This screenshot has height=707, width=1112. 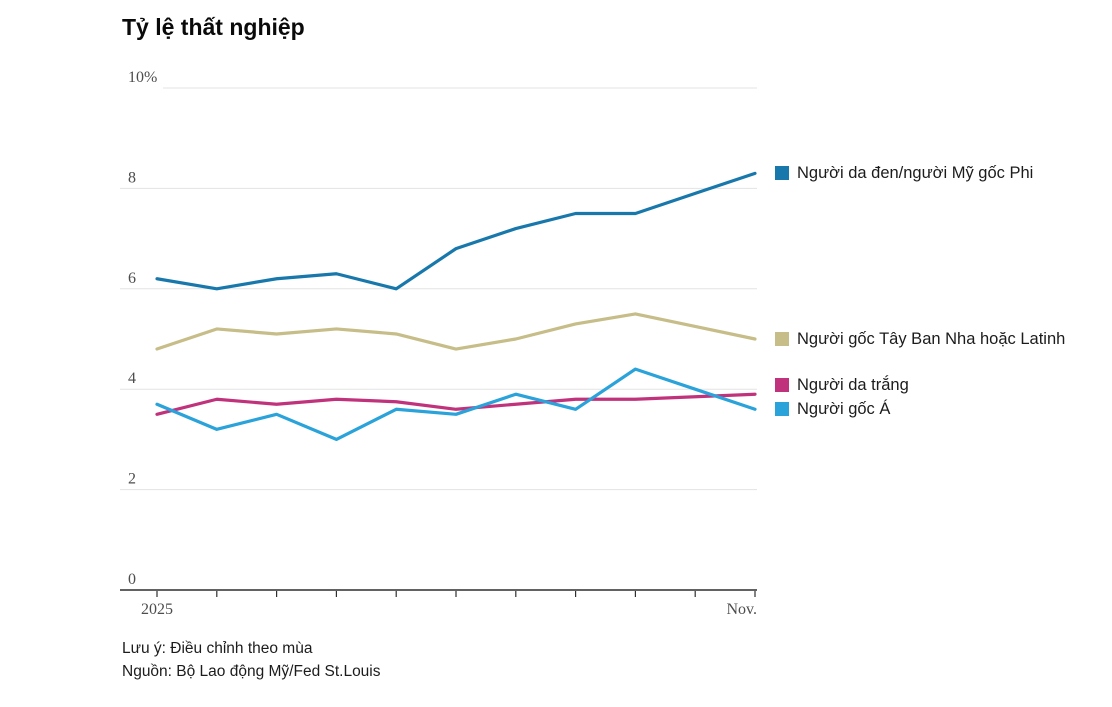 What do you see at coordinates (132, 579) in the screenshot?
I see `y-tick-label: 0` at bounding box center [132, 579].